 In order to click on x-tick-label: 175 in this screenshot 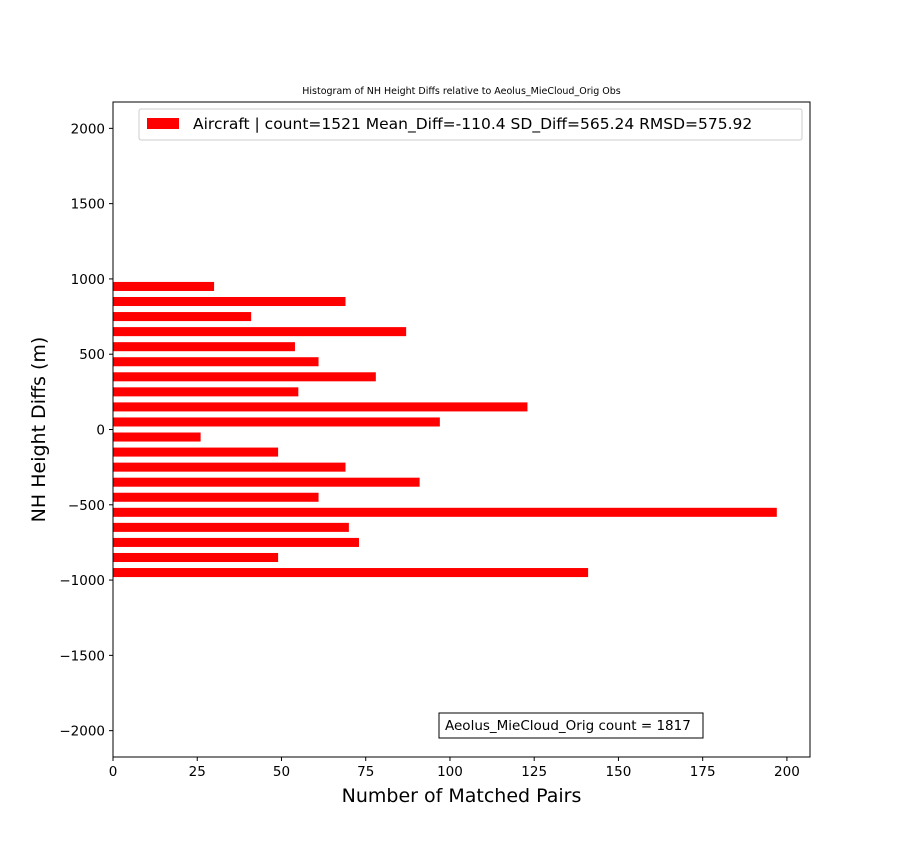, I will do `click(703, 772)`.